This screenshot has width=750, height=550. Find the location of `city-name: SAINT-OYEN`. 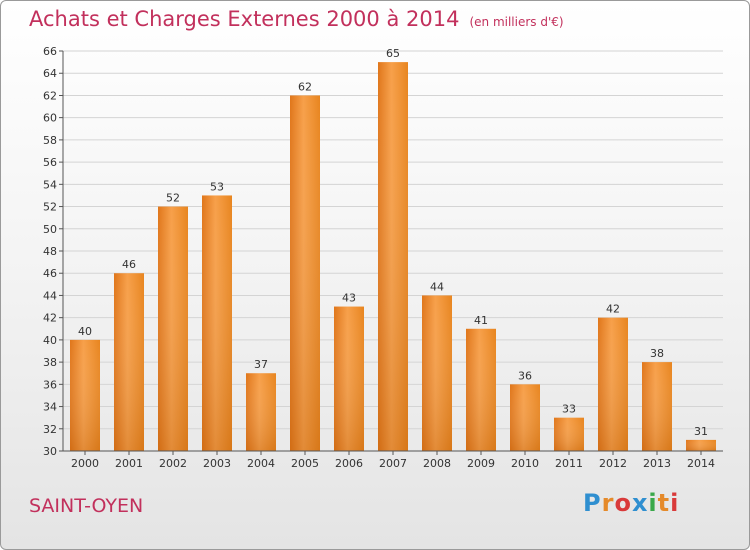

city-name: SAINT-OYEN is located at coordinates (86, 506).